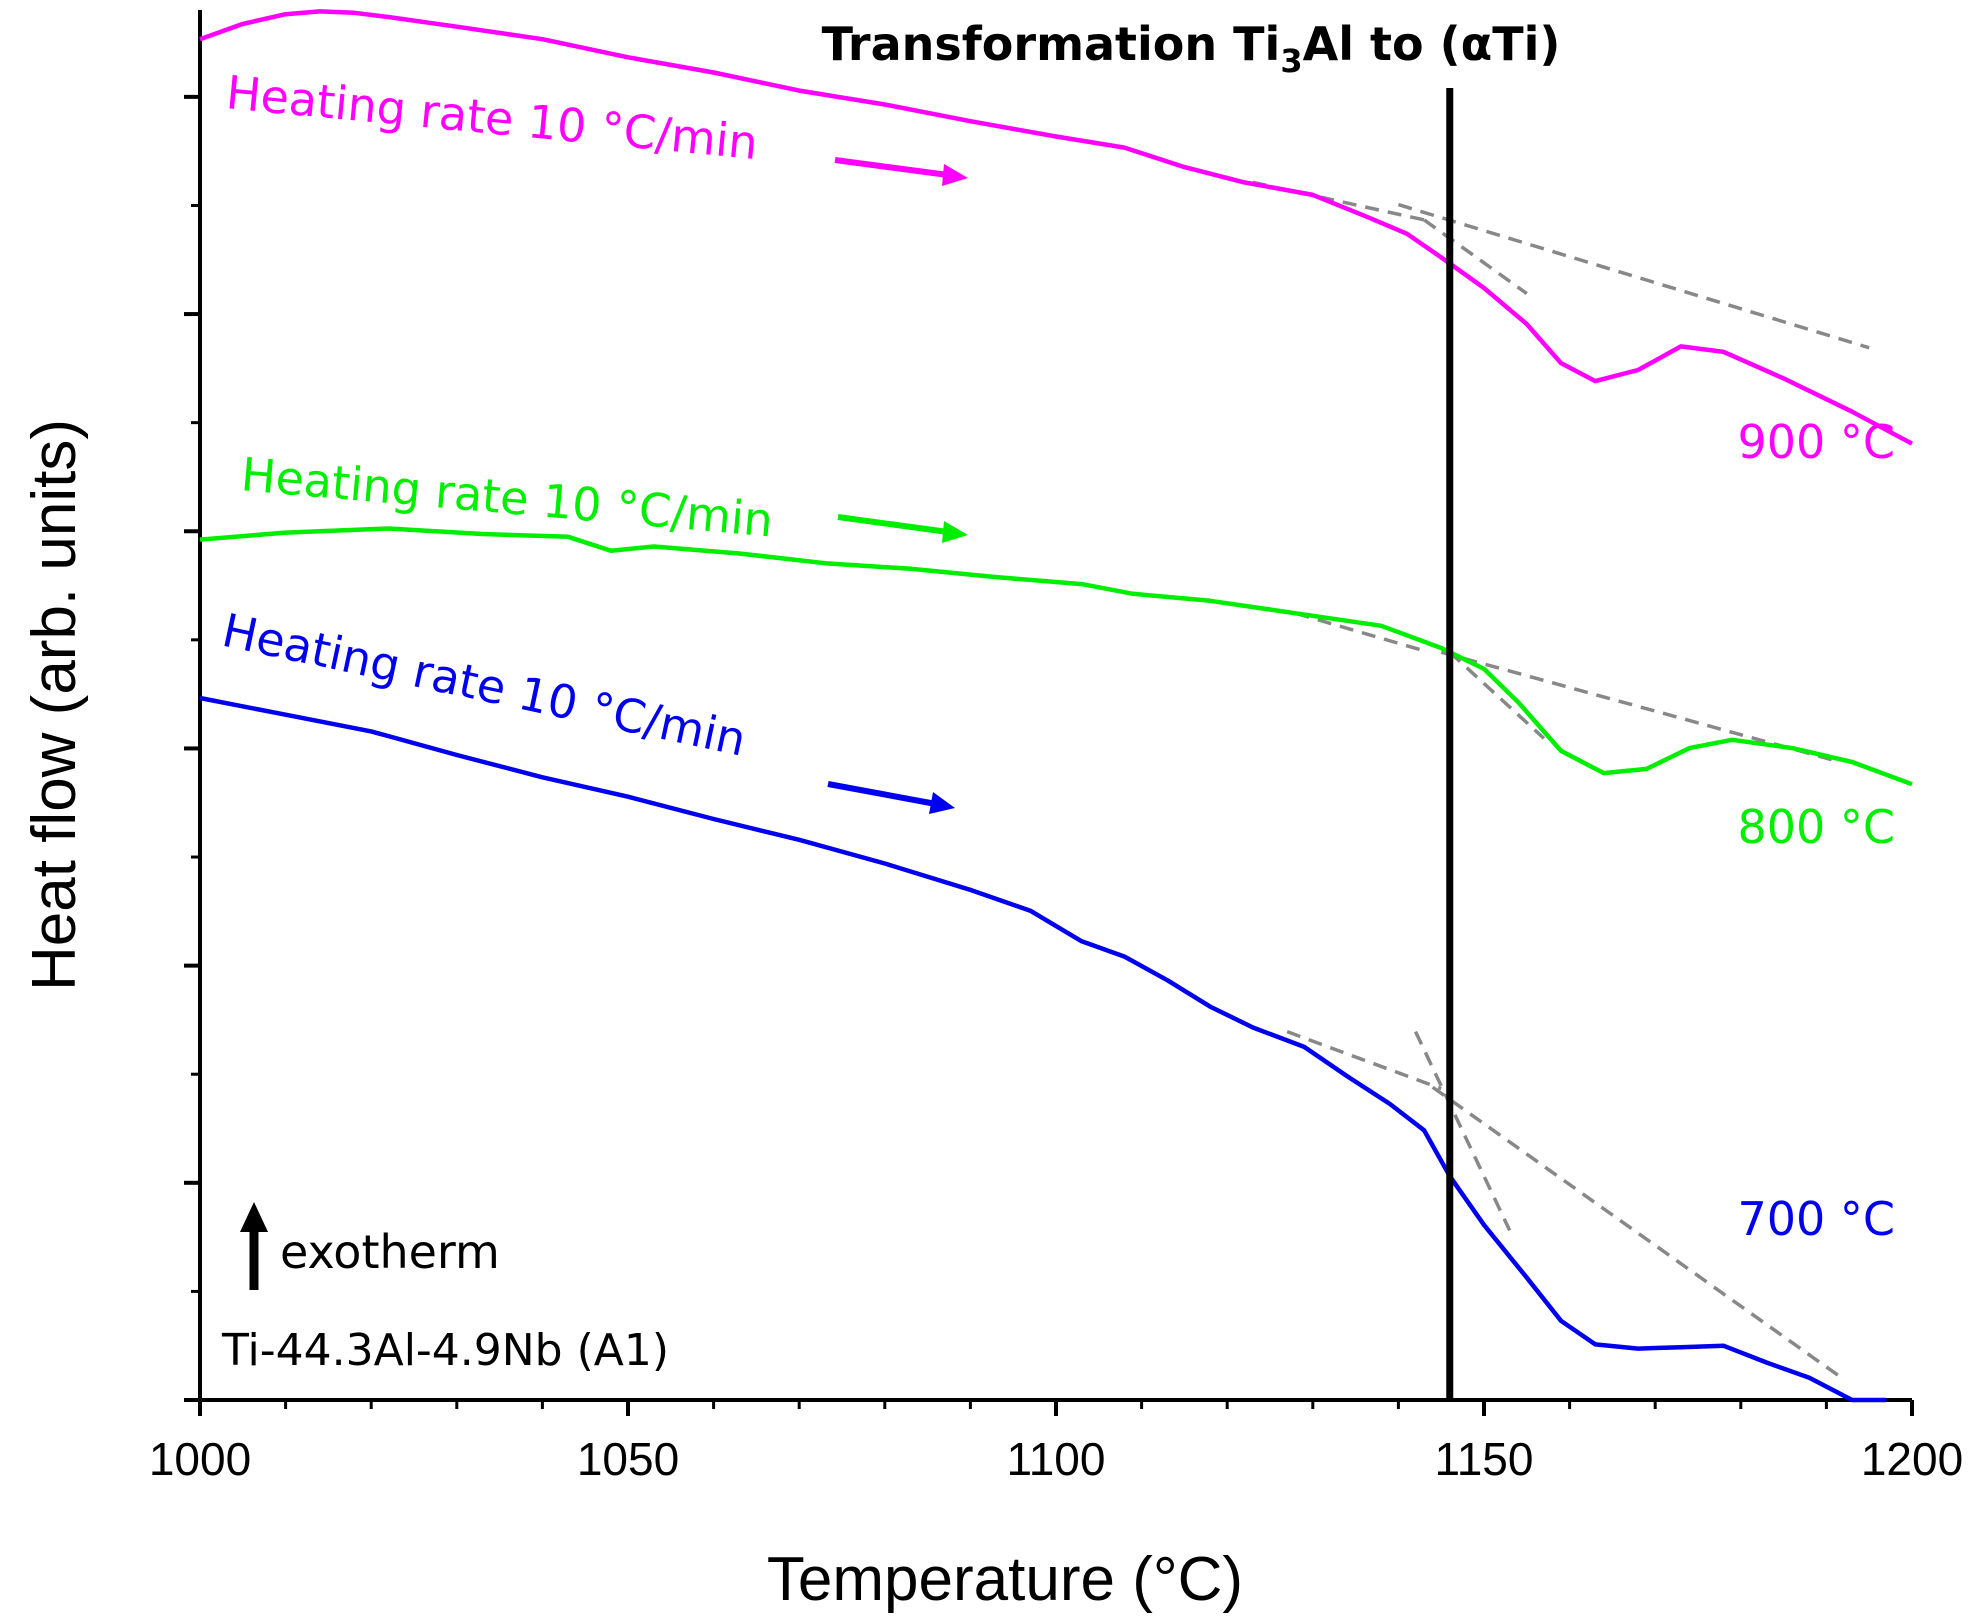 The width and height of the screenshot is (1982, 1619). Describe the element at coordinates (1051, 44) in the screenshot. I see `transformation-label-prefix: Transformation Ti` at that location.